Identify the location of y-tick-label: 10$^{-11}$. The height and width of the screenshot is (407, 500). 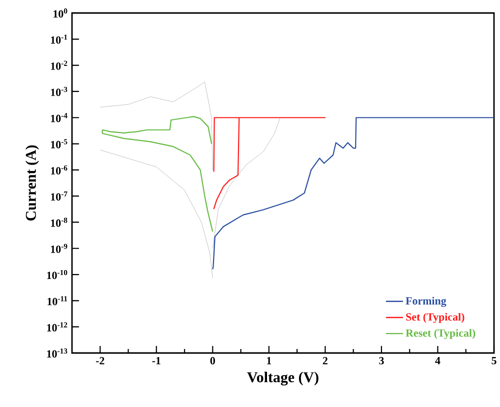
(58, 301).